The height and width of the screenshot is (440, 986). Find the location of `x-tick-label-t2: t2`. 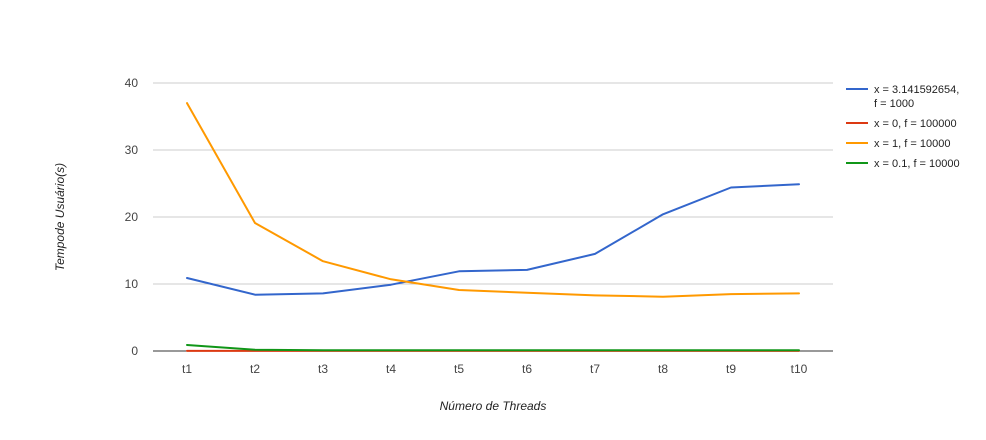

x-tick-label-t2: t2 is located at coordinates (255, 369).